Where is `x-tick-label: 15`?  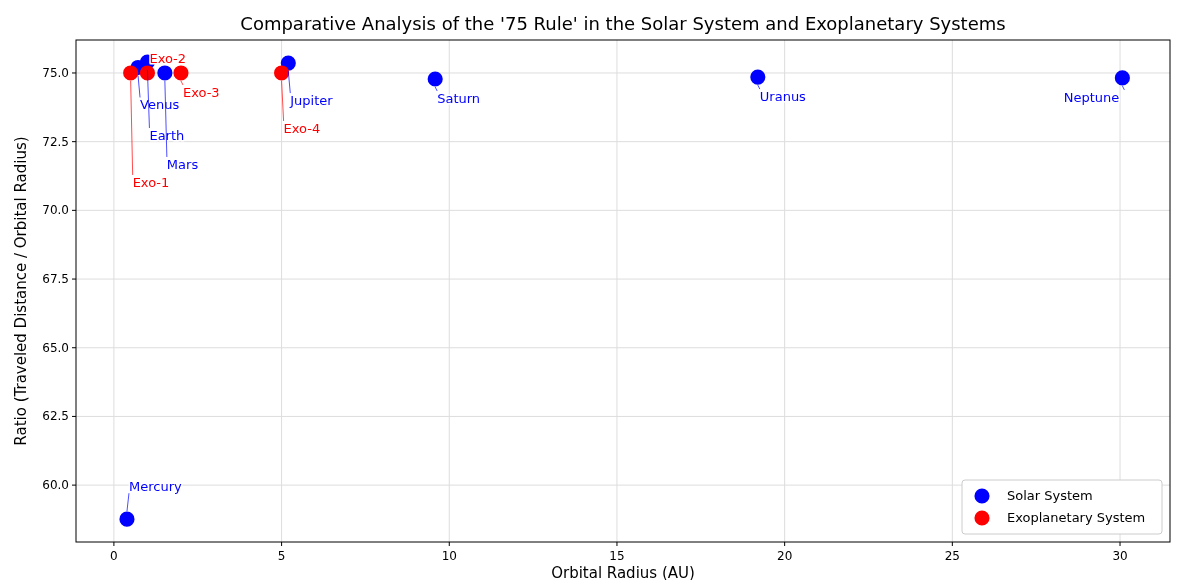 x-tick-label: 15 is located at coordinates (617, 556).